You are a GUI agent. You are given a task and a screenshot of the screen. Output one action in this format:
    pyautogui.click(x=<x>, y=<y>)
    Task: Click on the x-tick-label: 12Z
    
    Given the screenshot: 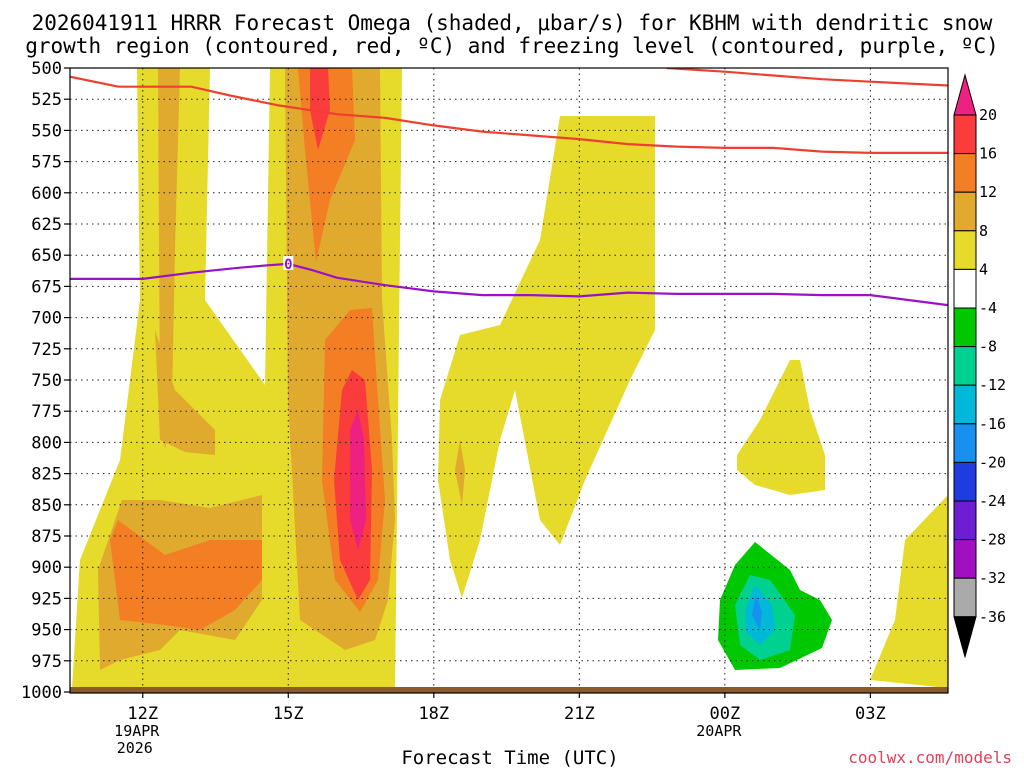 What is the action you would take?
    pyautogui.click(x=142, y=714)
    